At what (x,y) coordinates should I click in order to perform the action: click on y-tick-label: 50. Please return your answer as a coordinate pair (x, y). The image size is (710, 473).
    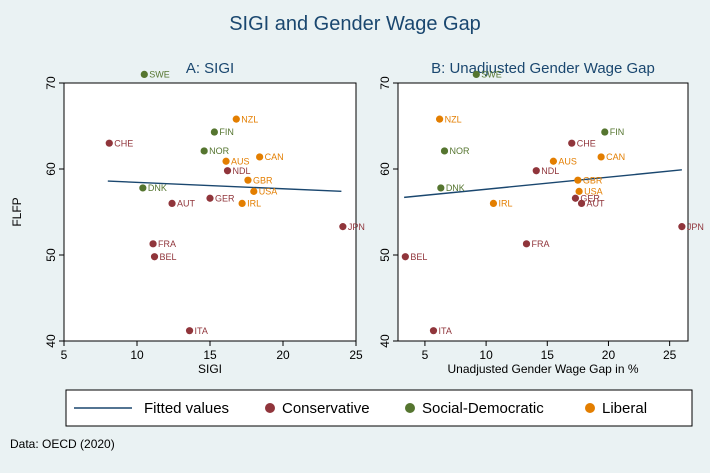
    Looking at the image, I should click on (51, 255).